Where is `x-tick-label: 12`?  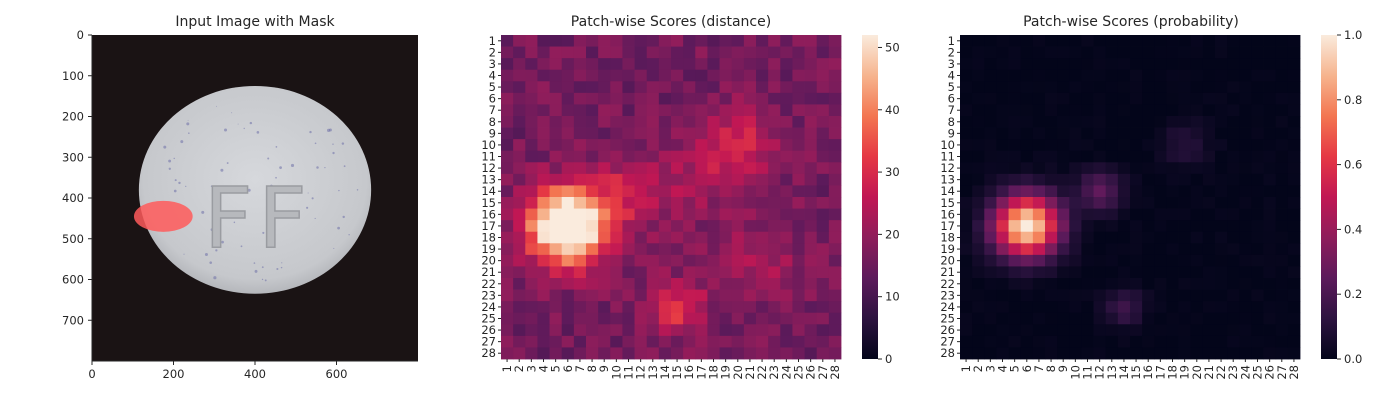 x-tick-label: 12 is located at coordinates (1100, 372).